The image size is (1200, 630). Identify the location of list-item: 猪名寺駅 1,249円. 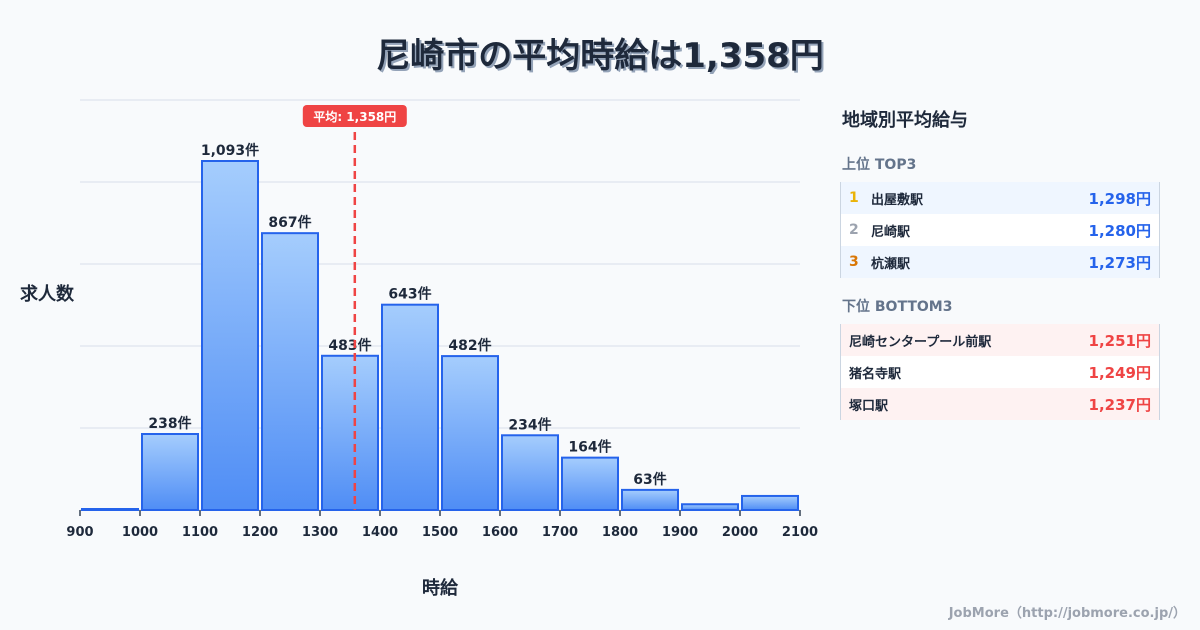
(1000, 372).